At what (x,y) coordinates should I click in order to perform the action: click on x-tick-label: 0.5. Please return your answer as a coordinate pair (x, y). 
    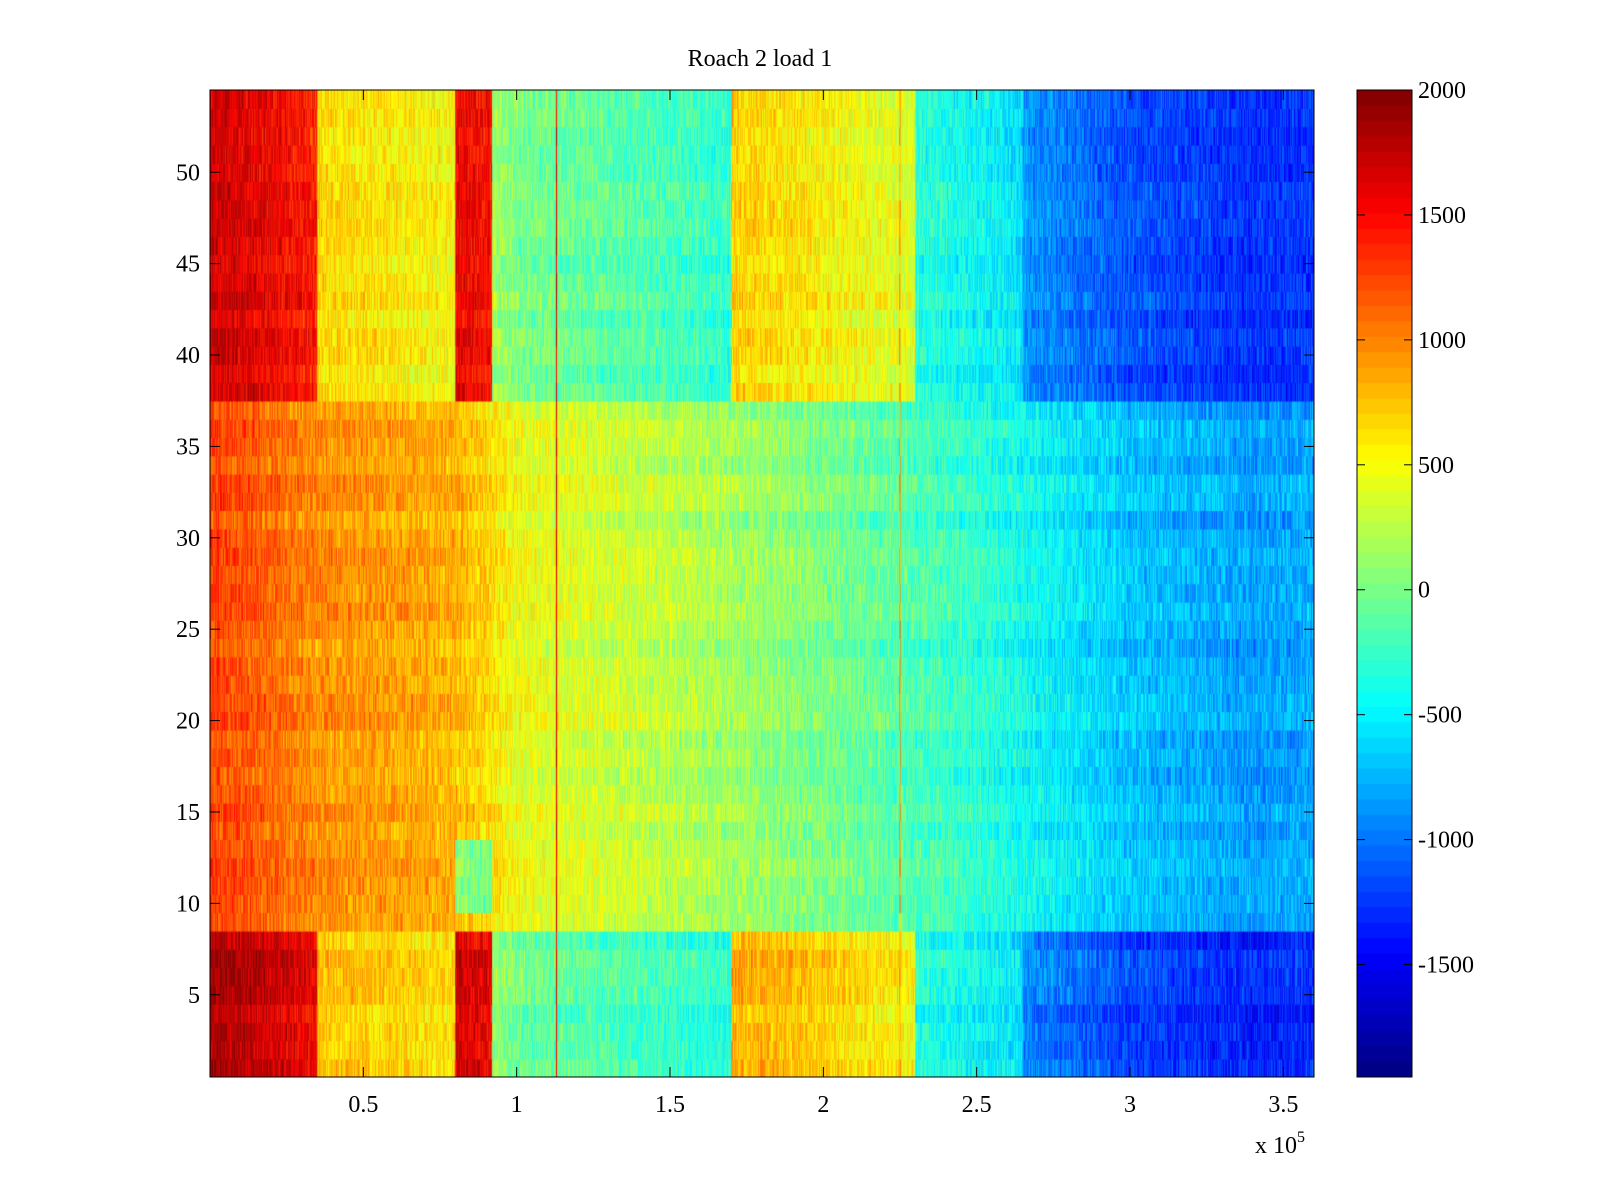
    Looking at the image, I should click on (363, 1105).